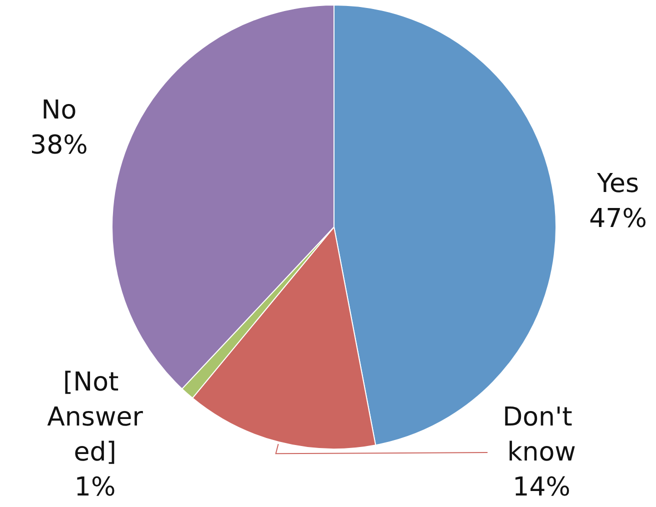 Image resolution: width=656 pixels, height=507 pixels. What do you see at coordinates (541, 487) in the screenshot?
I see `data-label: 14%` at bounding box center [541, 487].